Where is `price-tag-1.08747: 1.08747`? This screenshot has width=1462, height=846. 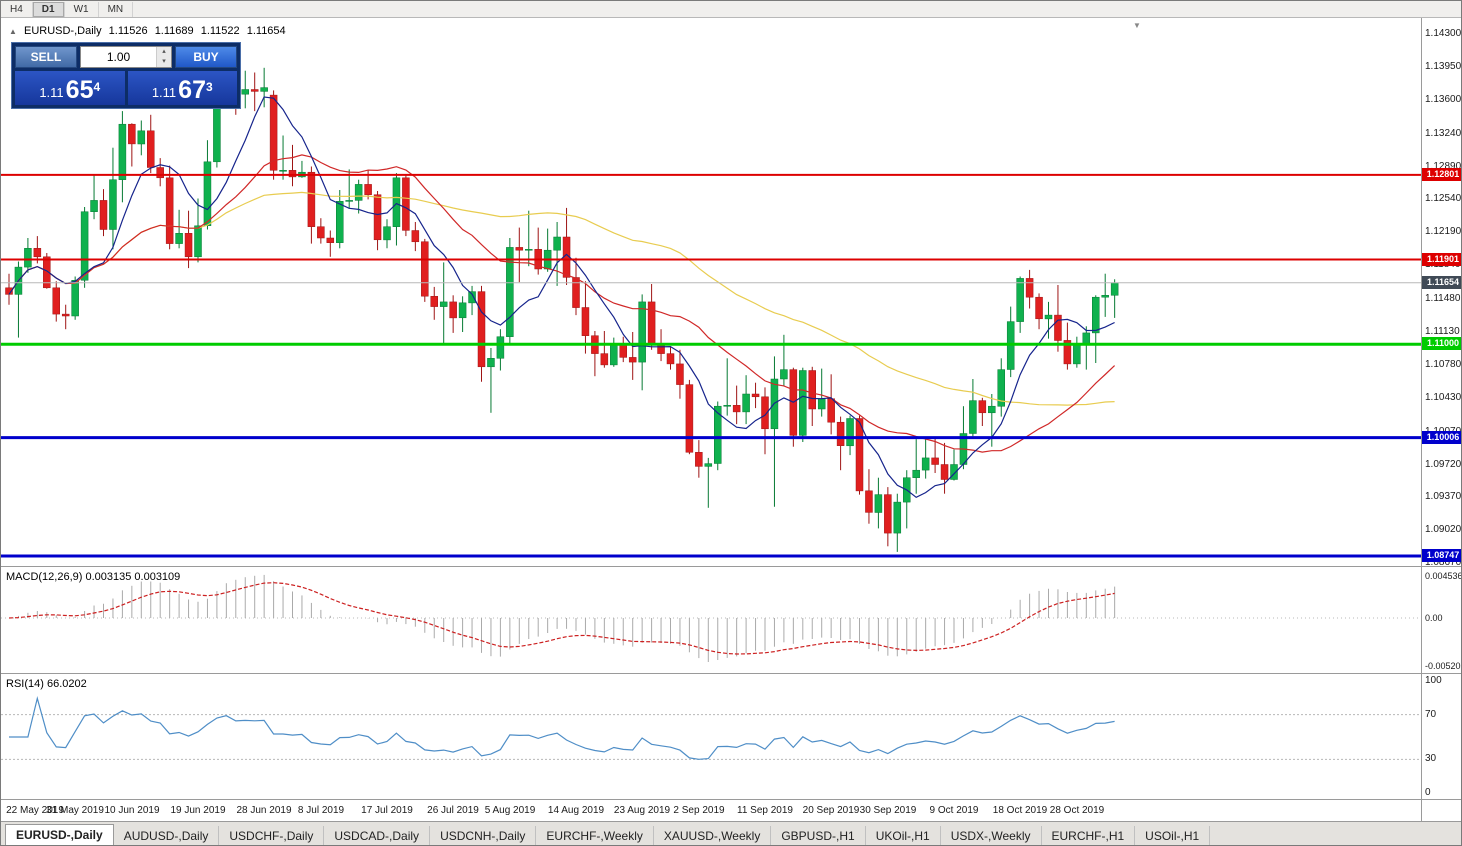 price-tag-1.08747: 1.08747 is located at coordinates (1441, 555).